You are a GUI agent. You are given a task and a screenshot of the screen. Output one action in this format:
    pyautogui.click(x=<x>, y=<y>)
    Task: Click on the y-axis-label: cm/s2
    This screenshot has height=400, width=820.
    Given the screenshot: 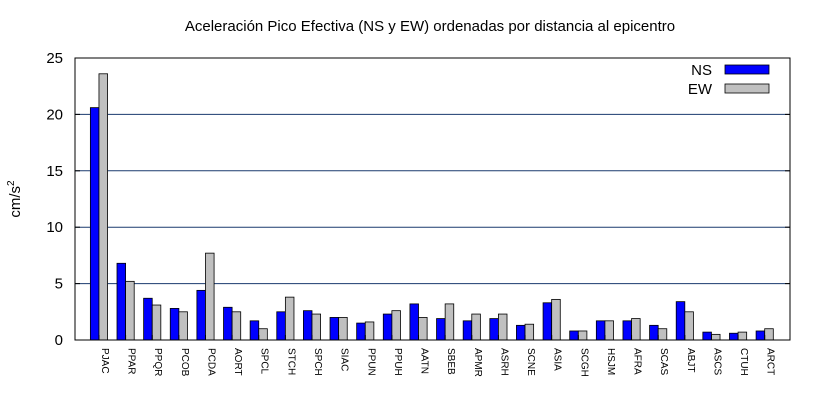 What is the action you would take?
    pyautogui.click(x=15, y=199)
    